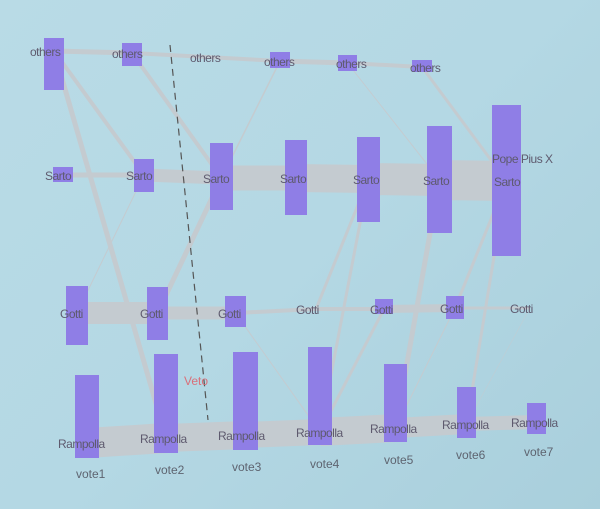 The width and height of the screenshot is (600, 509). I want to click on node-others-vote1, so click(54, 64).